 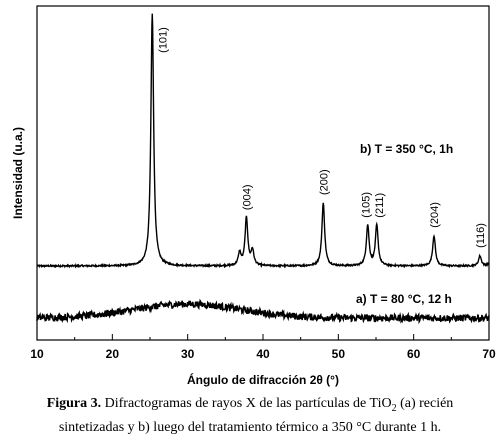 I want to click on x-axis-ticks: 10 20 30 40 50 60 70, so click(x=263, y=347).